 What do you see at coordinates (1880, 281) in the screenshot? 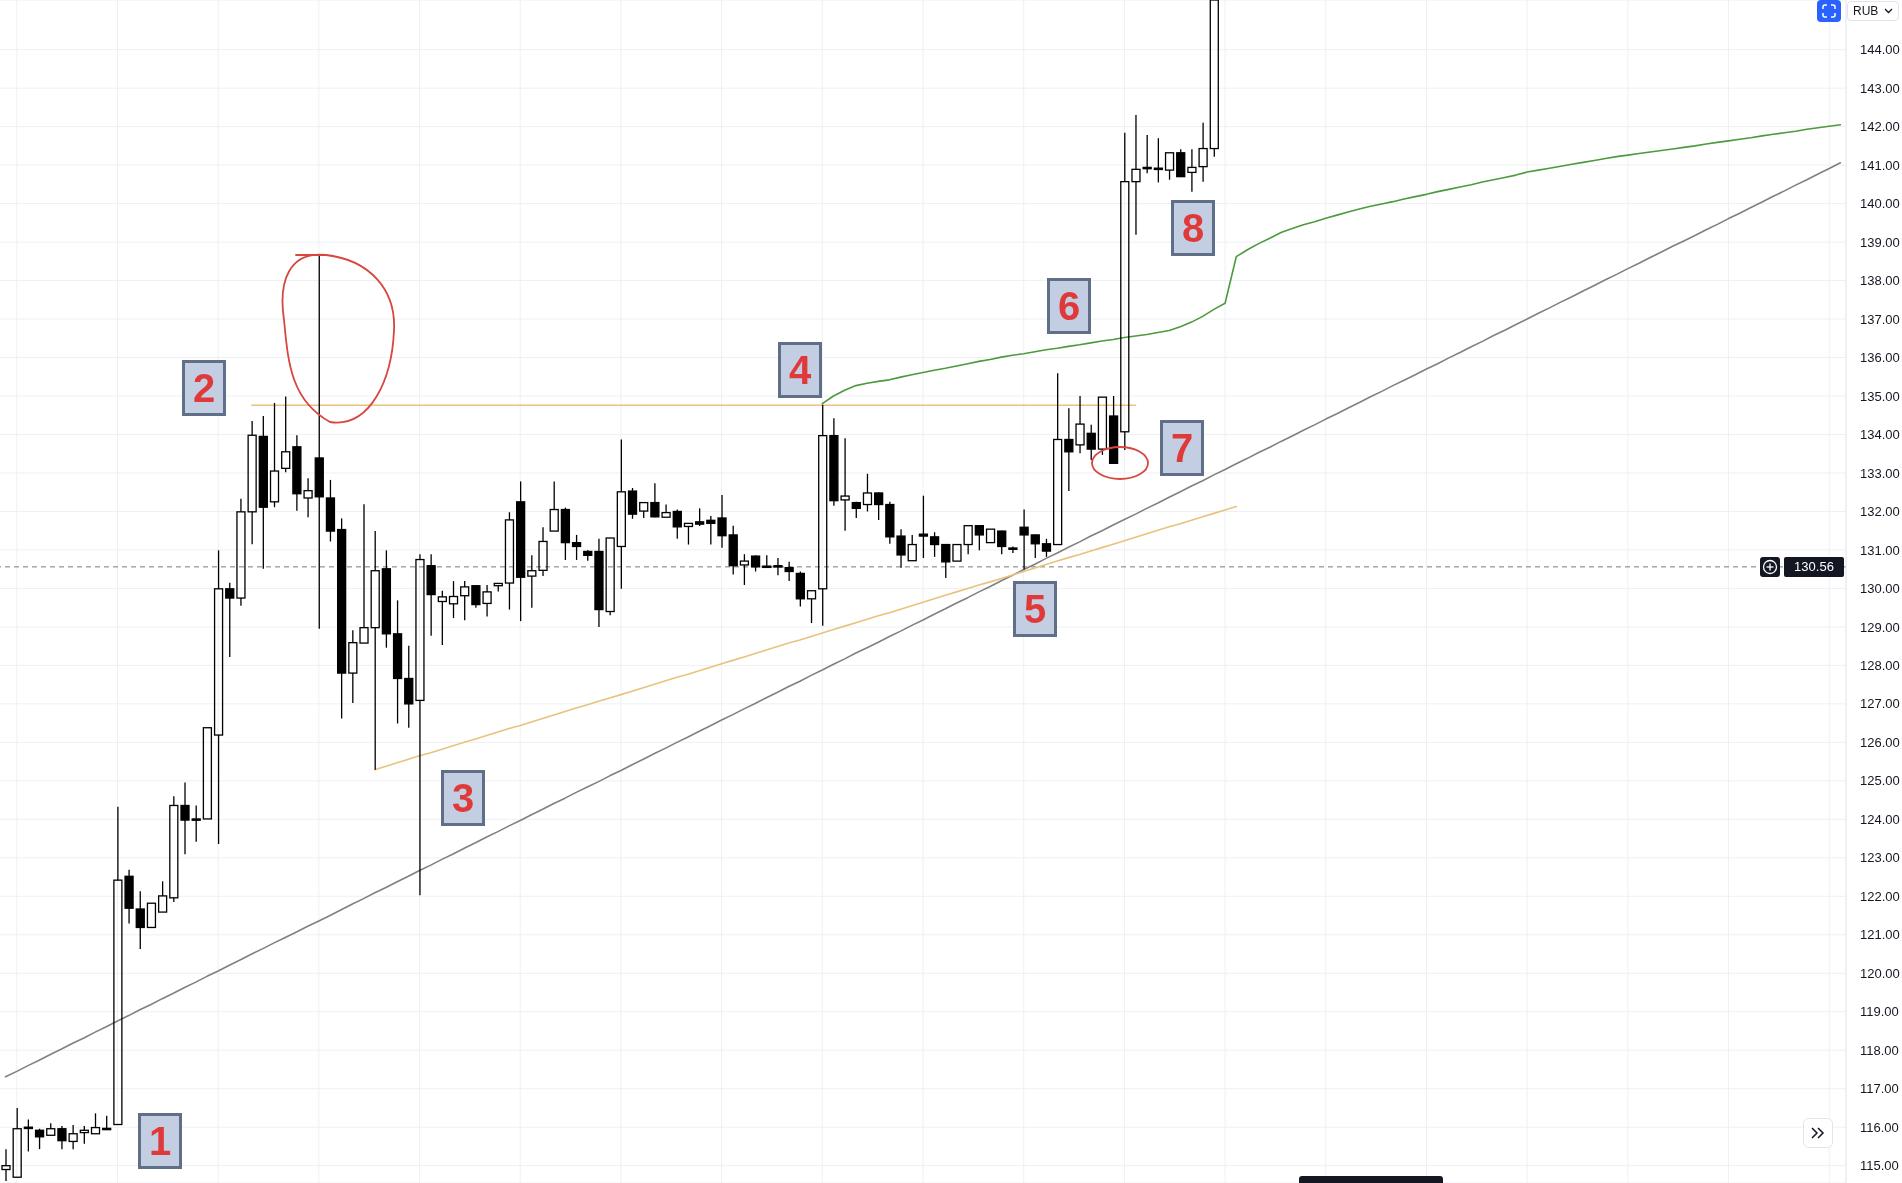
I see `y-tick-label: 138.00` at bounding box center [1880, 281].